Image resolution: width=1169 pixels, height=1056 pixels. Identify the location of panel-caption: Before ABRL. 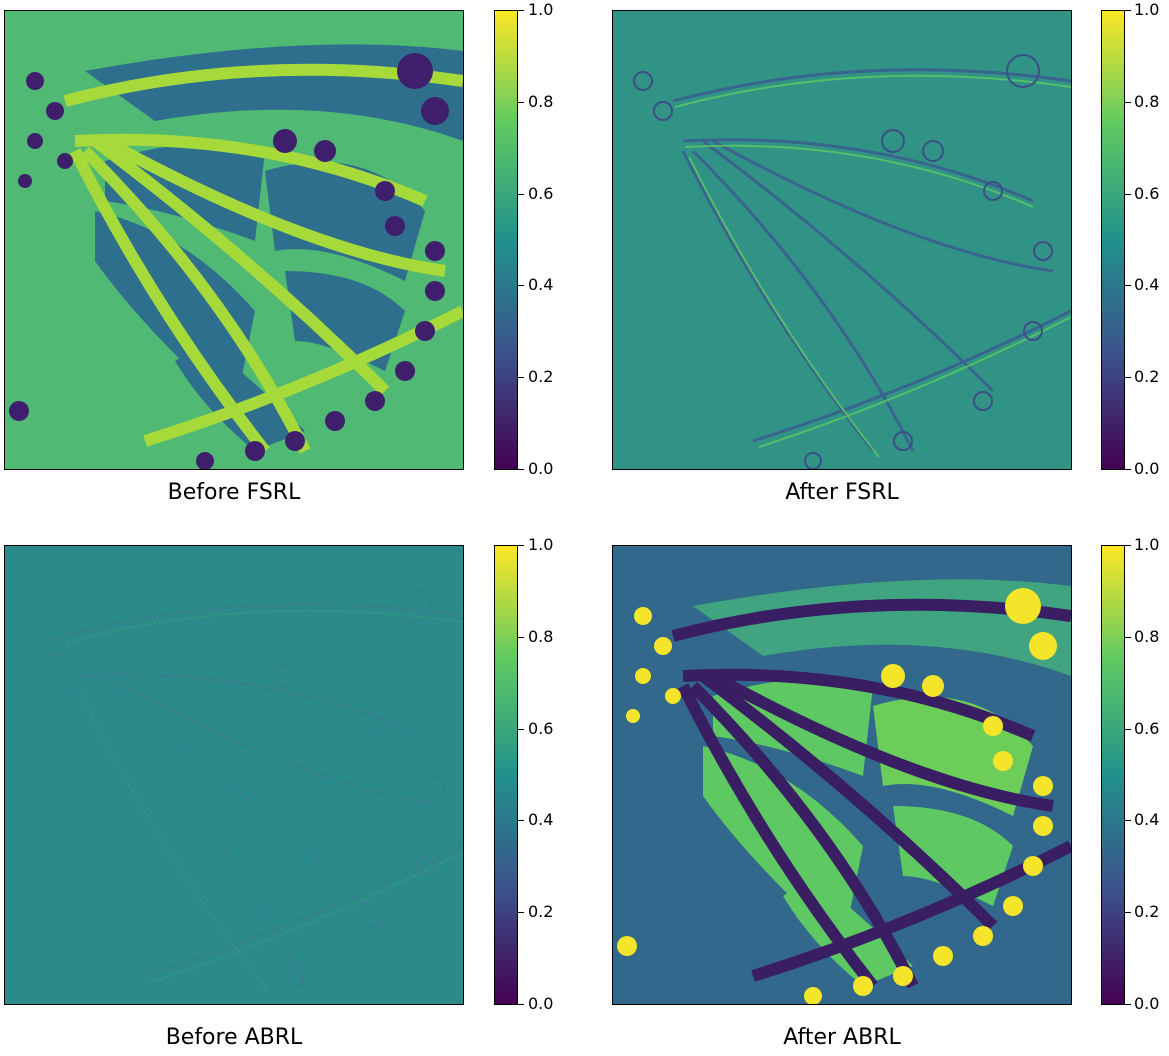
(234, 1037).